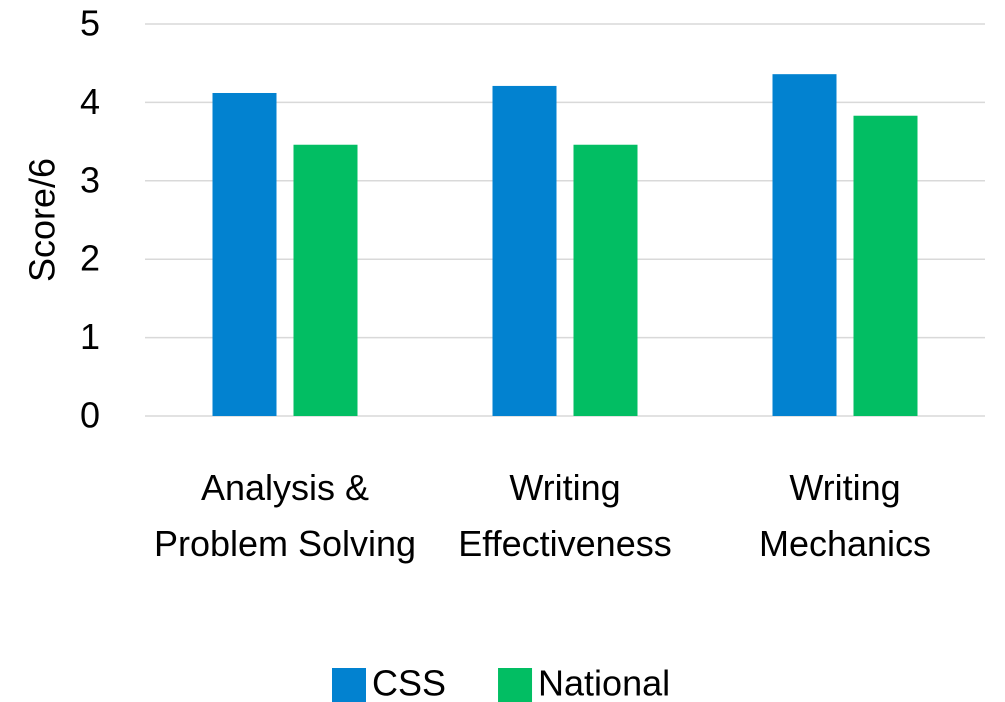  What do you see at coordinates (90, 336) in the screenshot?
I see `y-tick-label: 1` at bounding box center [90, 336].